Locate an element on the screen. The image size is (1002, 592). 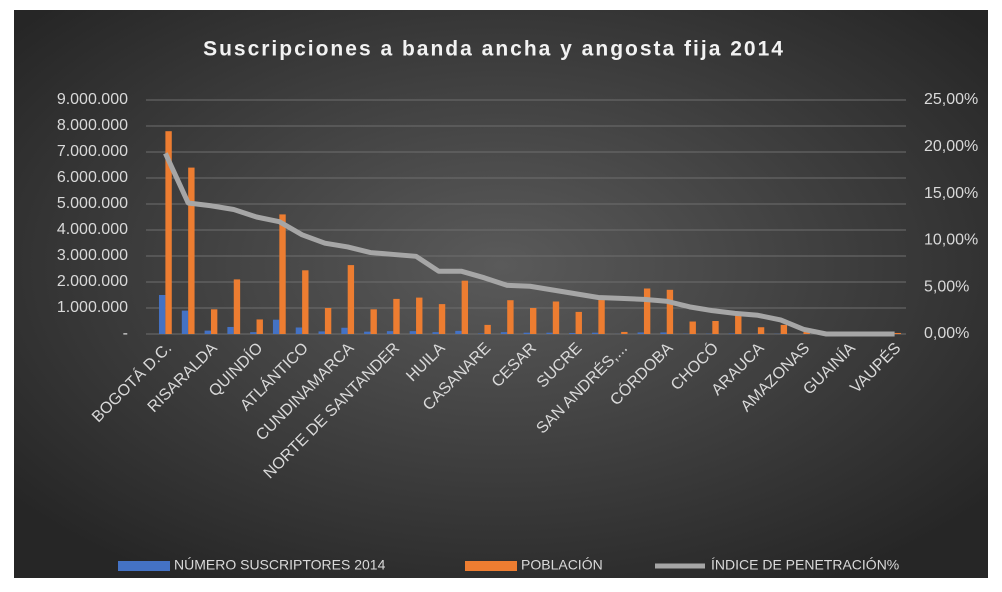
y2-tick-label: 15,00% is located at coordinates (951, 193).